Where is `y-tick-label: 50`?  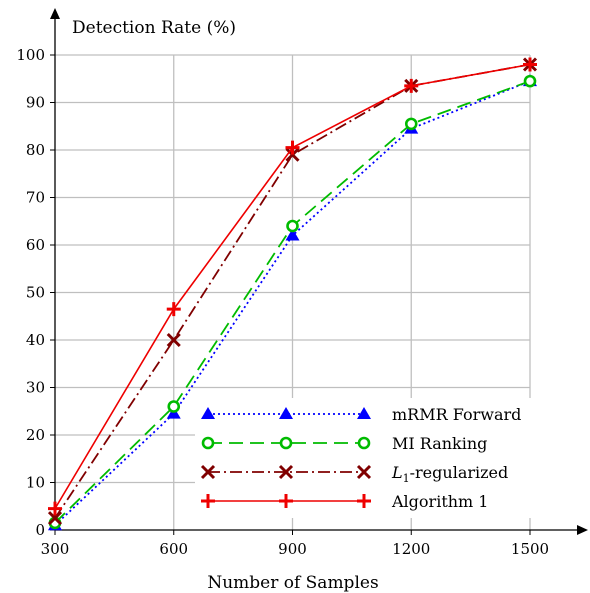 y-tick-label: 50 is located at coordinates (35, 293).